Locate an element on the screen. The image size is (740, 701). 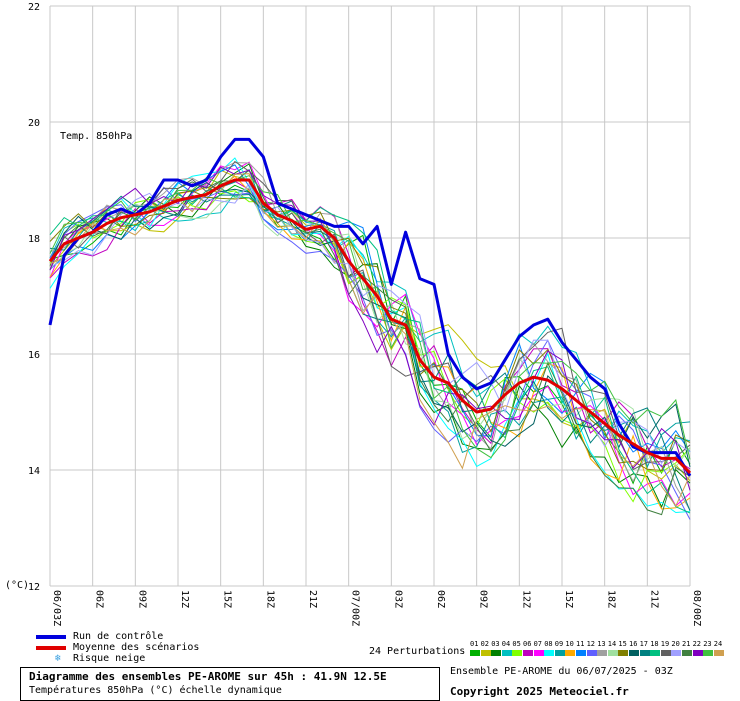
perturbations-label: 24 Perturbations is located at coordinates (417, 651).